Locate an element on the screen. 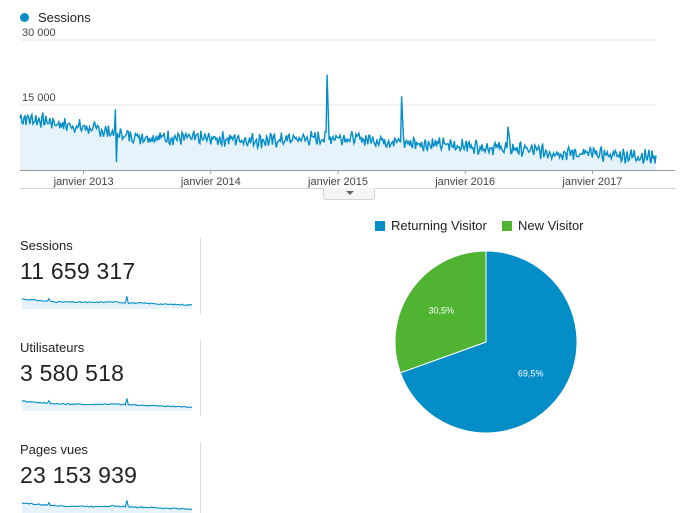 This screenshot has height=513, width=696. chart-collapse-toggle is located at coordinates (349, 194).